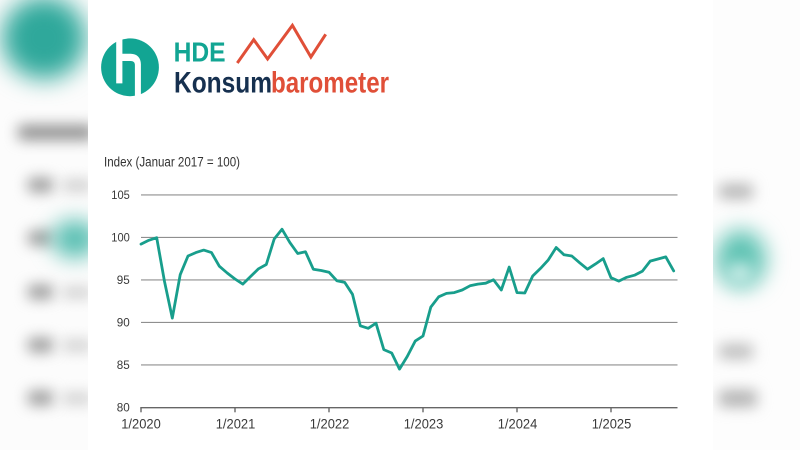 This screenshot has width=800, height=450. Describe the element at coordinates (123, 280) in the screenshot. I see `svg-text: 95` at that location.